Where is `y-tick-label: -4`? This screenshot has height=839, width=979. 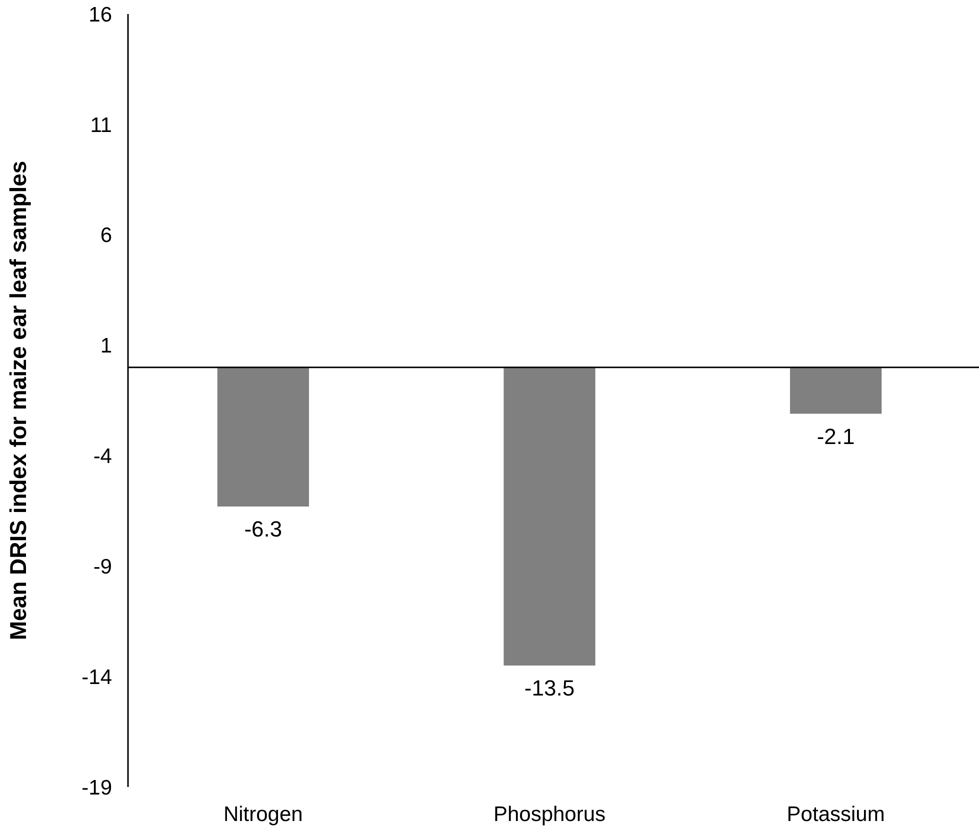
y-tick-label: -4 is located at coordinates (102, 456).